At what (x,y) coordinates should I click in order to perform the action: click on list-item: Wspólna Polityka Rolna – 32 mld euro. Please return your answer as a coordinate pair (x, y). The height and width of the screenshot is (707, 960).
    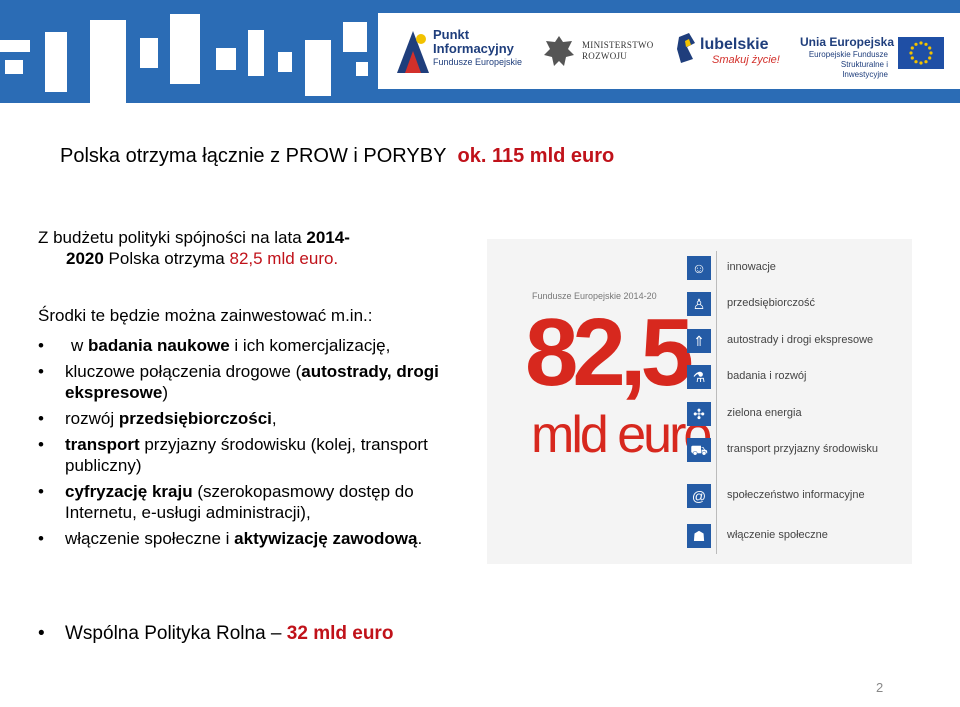
    Looking at the image, I should click on (215, 634).